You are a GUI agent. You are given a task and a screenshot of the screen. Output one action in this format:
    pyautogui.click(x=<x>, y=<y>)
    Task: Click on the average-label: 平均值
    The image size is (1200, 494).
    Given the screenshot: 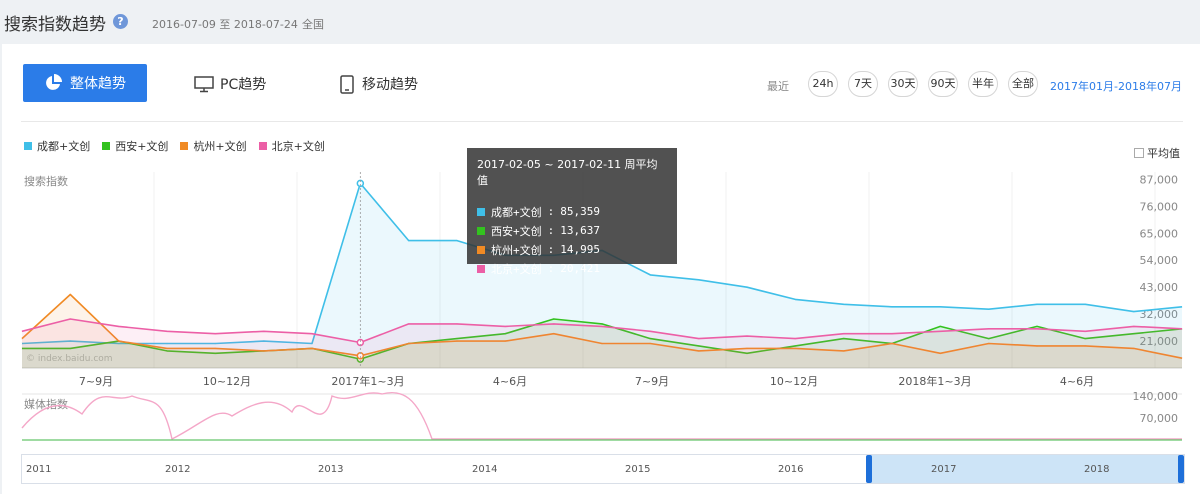 What is the action you would take?
    pyautogui.click(x=1163, y=153)
    